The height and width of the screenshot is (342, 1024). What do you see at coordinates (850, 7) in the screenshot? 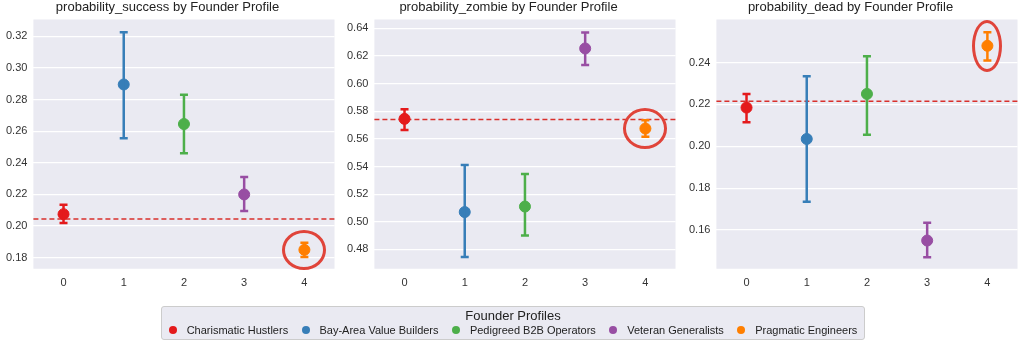
I see `chart-title: probability_dead by Founder Profile` at bounding box center [850, 7].